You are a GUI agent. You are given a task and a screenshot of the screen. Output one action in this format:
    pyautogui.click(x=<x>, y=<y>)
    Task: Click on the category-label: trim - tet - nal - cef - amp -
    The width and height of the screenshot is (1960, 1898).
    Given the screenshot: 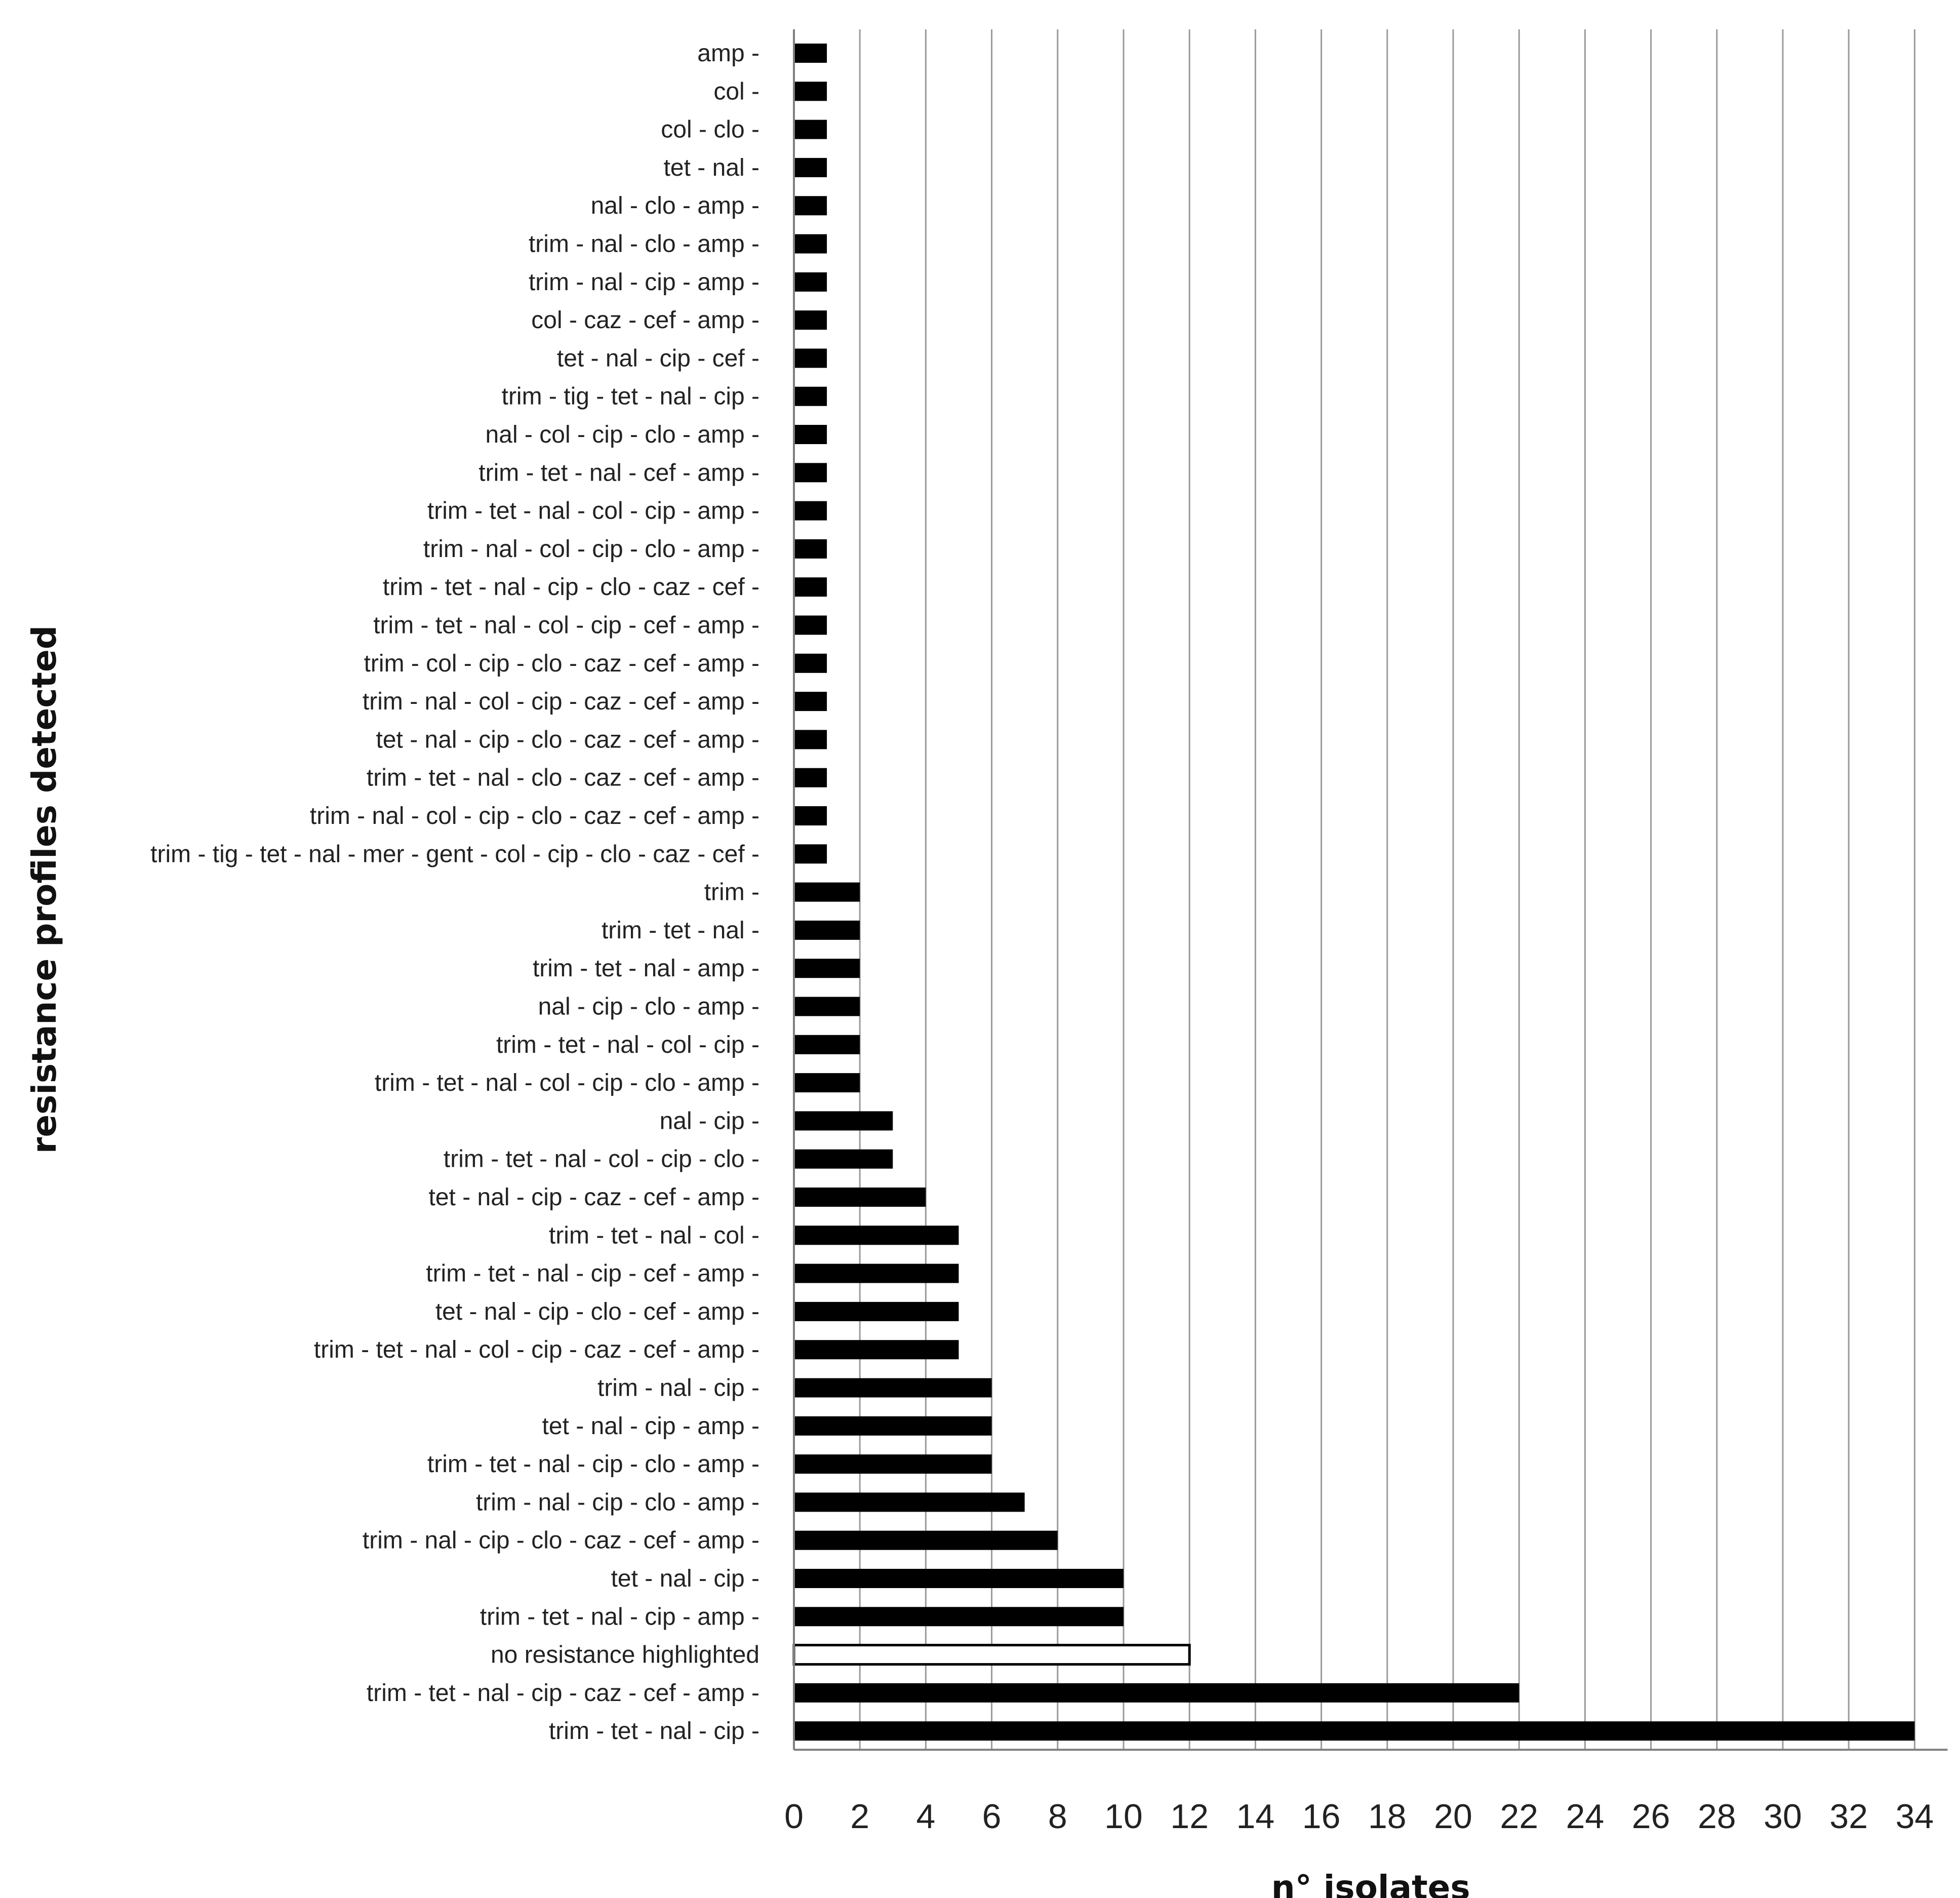 What is the action you would take?
    pyautogui.click(x=619, y=472)
    